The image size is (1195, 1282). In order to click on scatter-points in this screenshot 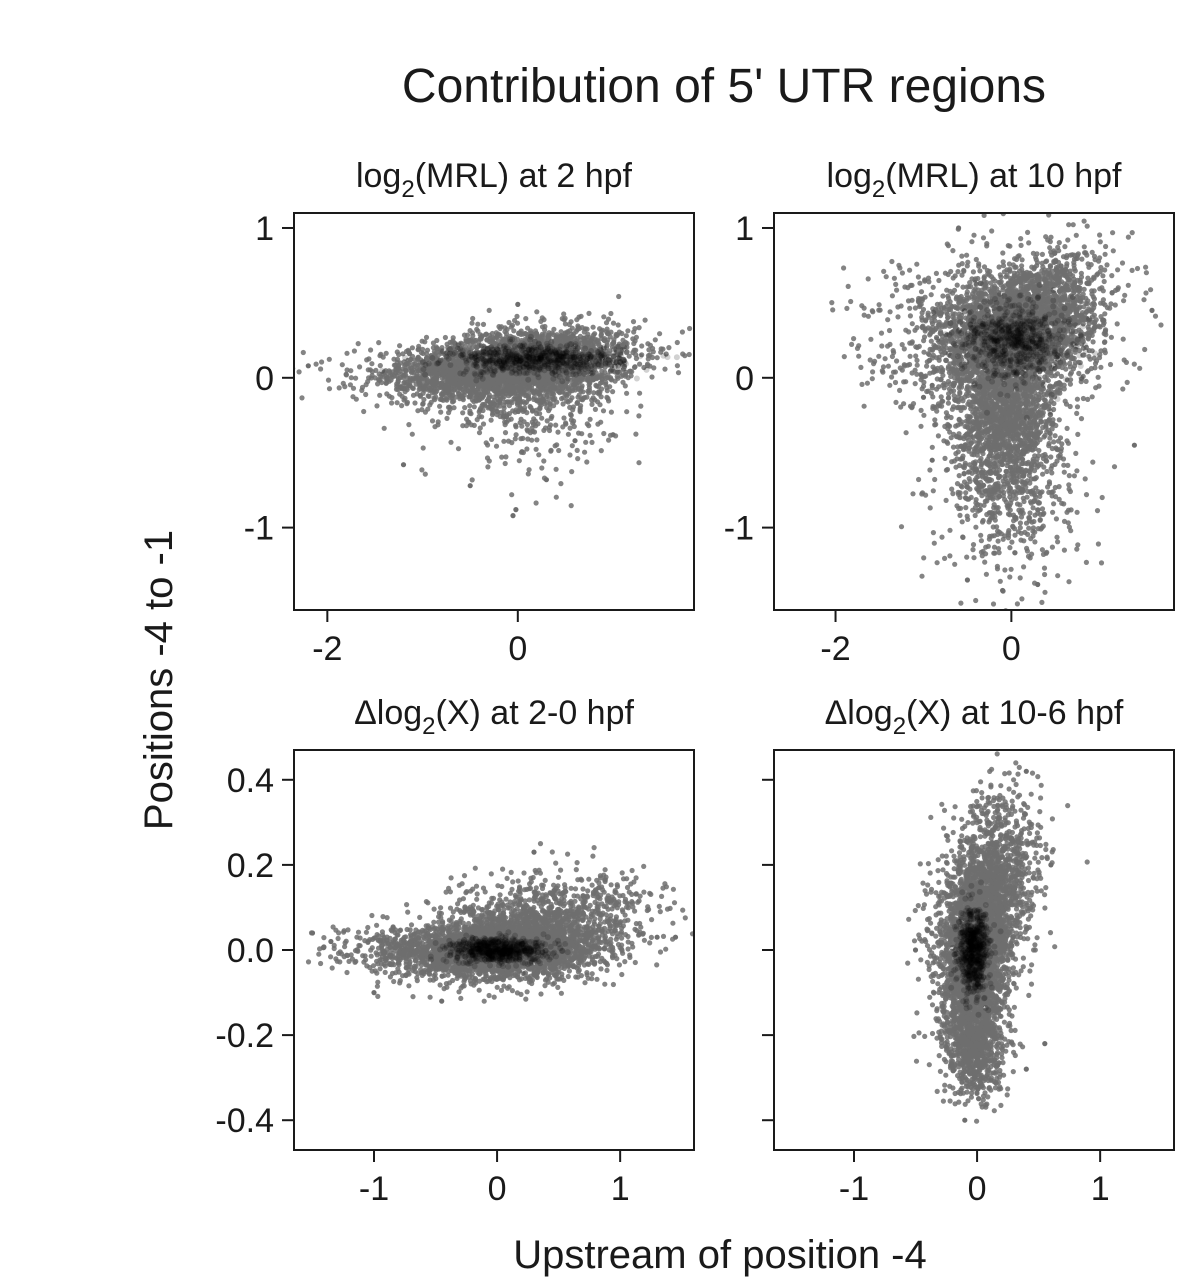, I will do `click(490, 406)`.